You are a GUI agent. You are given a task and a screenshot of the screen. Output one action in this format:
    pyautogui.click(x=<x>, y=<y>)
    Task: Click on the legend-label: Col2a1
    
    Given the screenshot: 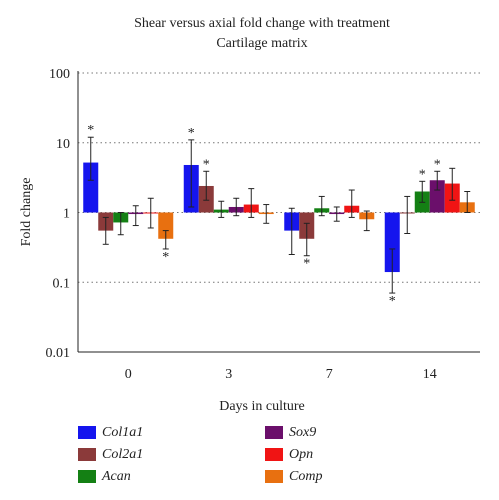 What is the action you would take?
    pyautogui.click(x=123, y=454)
    